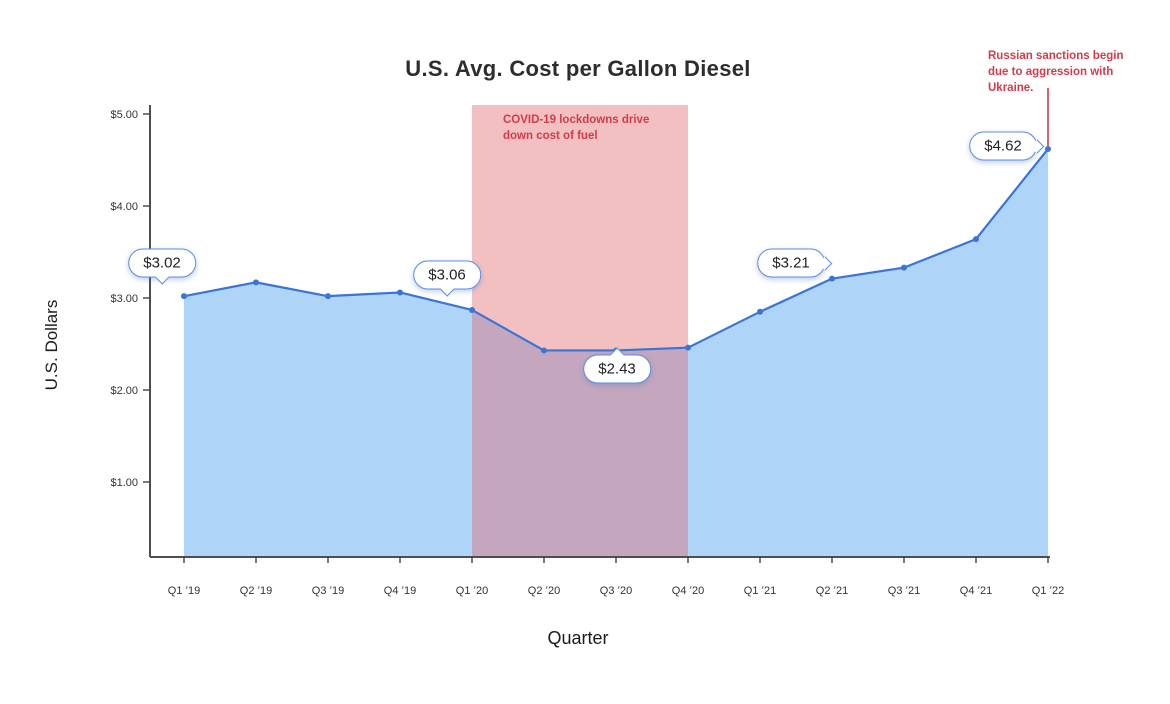 The width and height of the screenshot is (1170, 704). Describe the element at coordinates (688, 591) in the screenshot. I see `x-tick-label: Q4 ’20` at that location.